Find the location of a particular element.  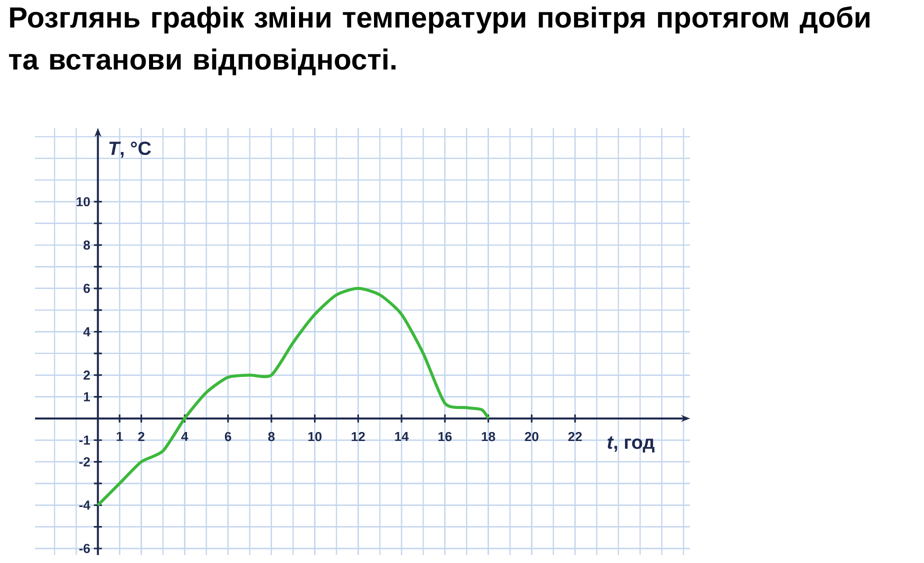

y-tick-label: 8 is located at coordinates (87, 245).